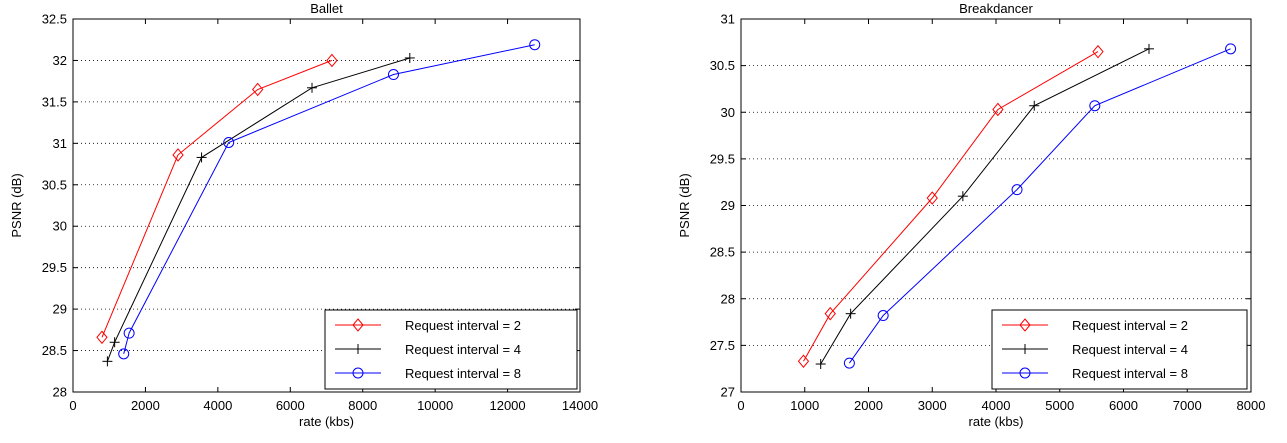  I want to click on x-tick-label: 5000, so click(1059, 405).